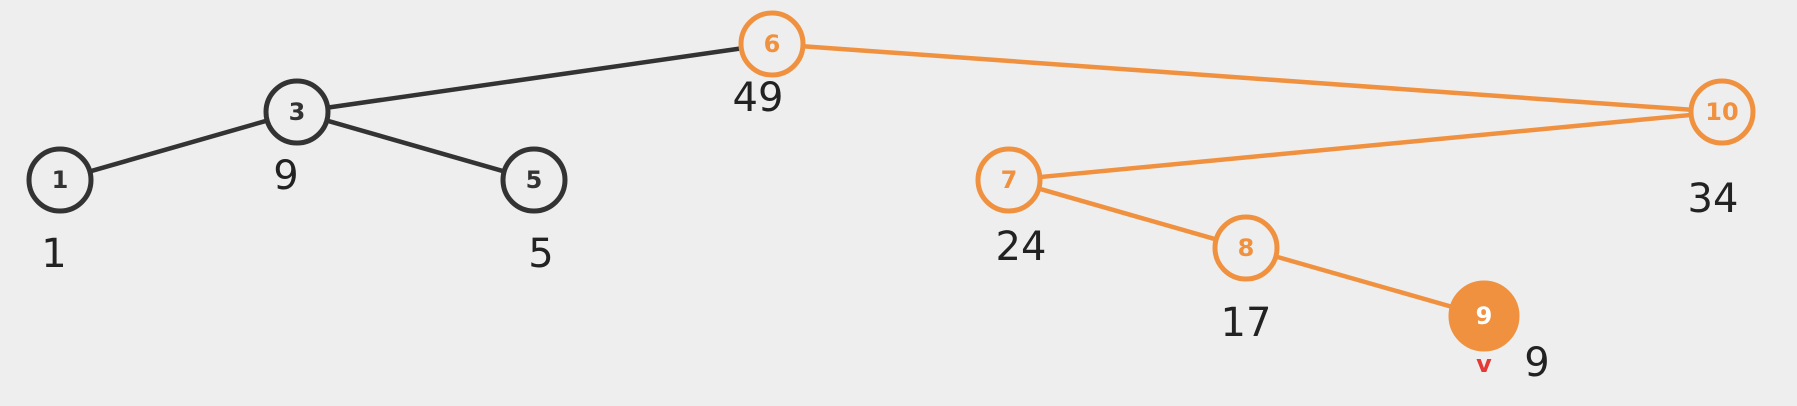  I want to click on node-key-label: 6, so click(772, 44).